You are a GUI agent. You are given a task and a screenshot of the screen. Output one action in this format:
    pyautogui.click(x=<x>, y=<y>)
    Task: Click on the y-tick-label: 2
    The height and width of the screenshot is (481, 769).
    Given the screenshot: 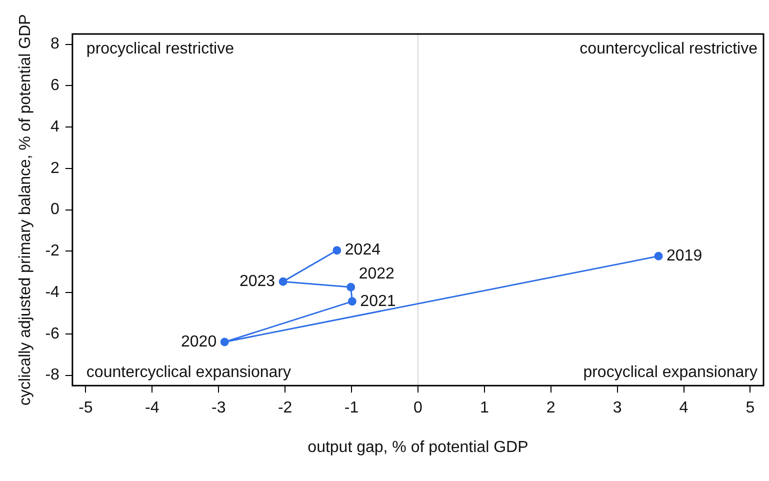 What is the action you would take?
    pyautogui.click(x=55, y=168)
    